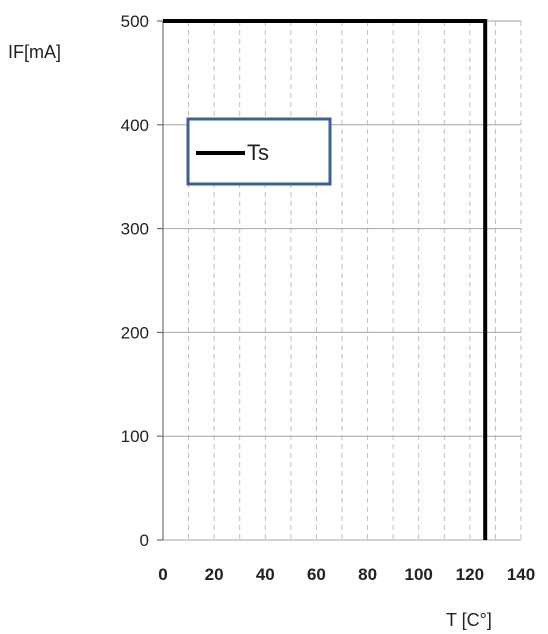 The image size is (548, 634). Describe the element at coordinates (367, 574) in the screenshot. I see `x-tick-label-80: 80` at that location.